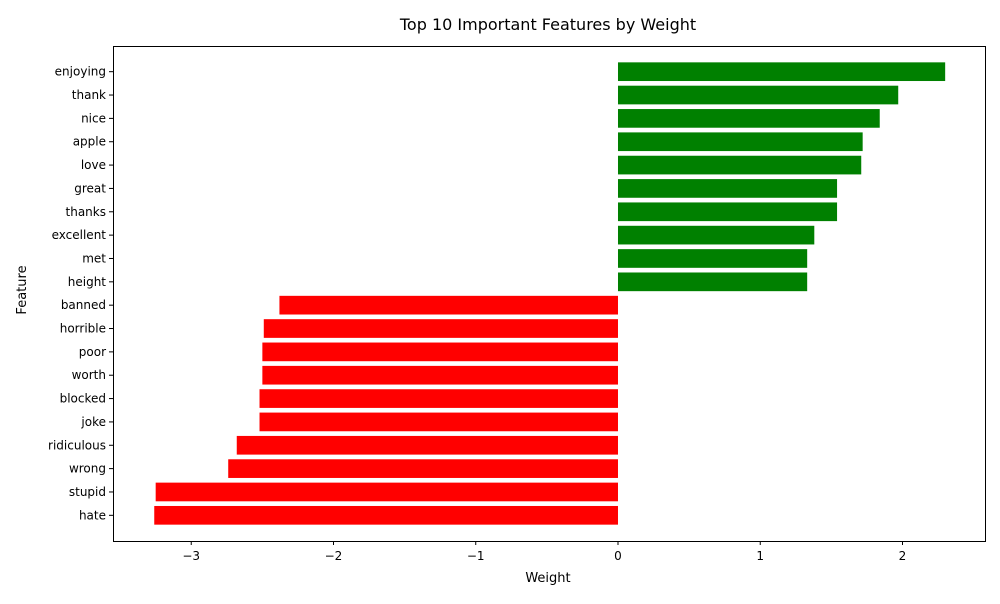  Describe the element at coordinates (440, 352) in the screenshot. I see `bar-poor` at that location.